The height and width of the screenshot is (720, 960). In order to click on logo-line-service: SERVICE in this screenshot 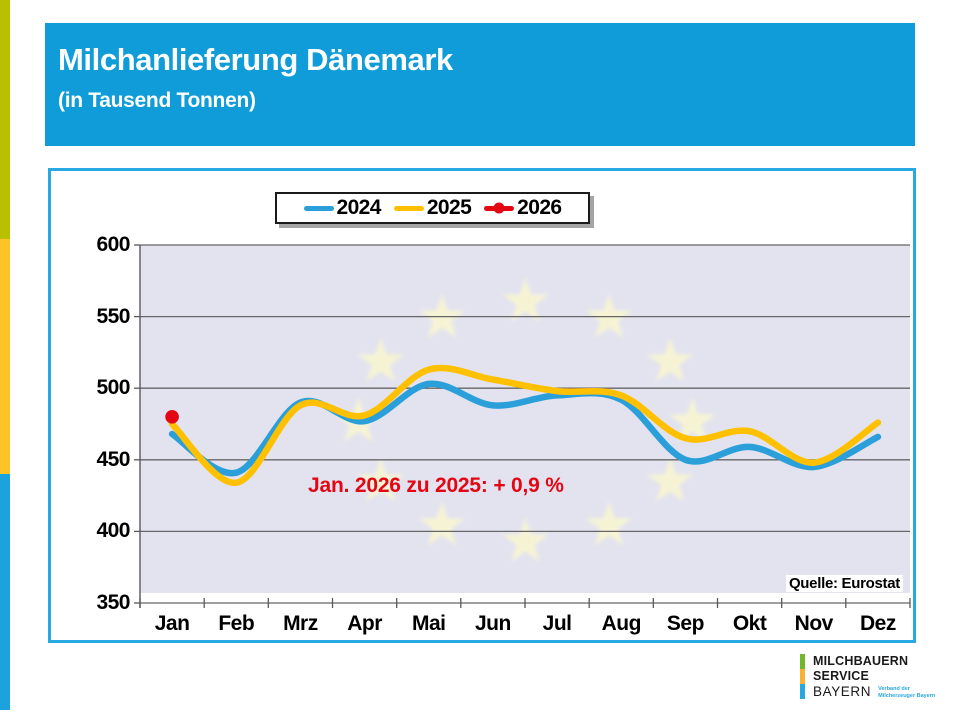, I will do `click(841, 676)`.